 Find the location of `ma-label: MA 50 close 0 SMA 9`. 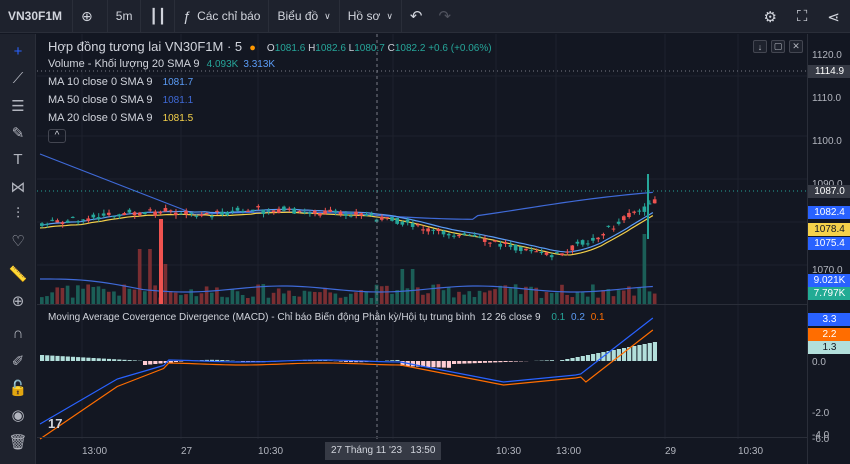

ma-label: MA 50 close 0 SMA 9 is located at coordinates (100, 100).